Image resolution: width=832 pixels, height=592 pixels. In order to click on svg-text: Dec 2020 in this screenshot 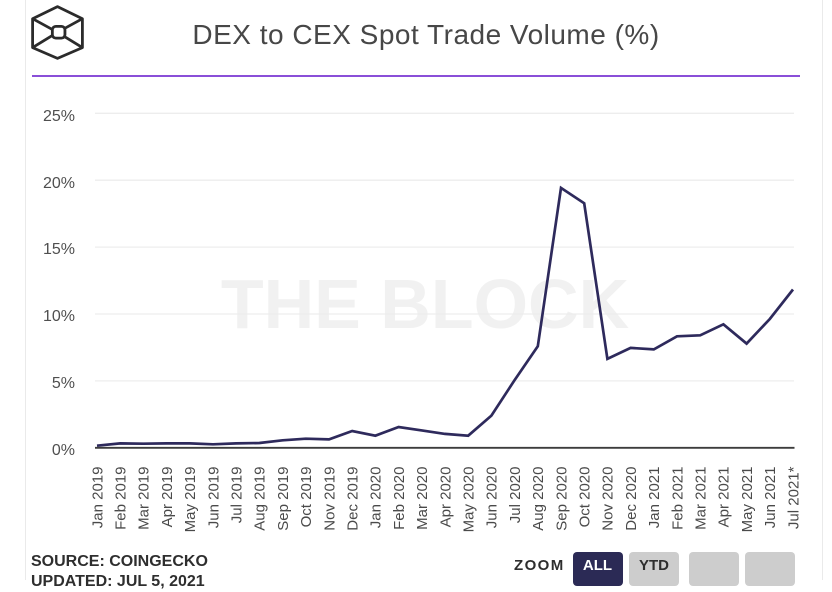, I will do `click(631, 499)`.